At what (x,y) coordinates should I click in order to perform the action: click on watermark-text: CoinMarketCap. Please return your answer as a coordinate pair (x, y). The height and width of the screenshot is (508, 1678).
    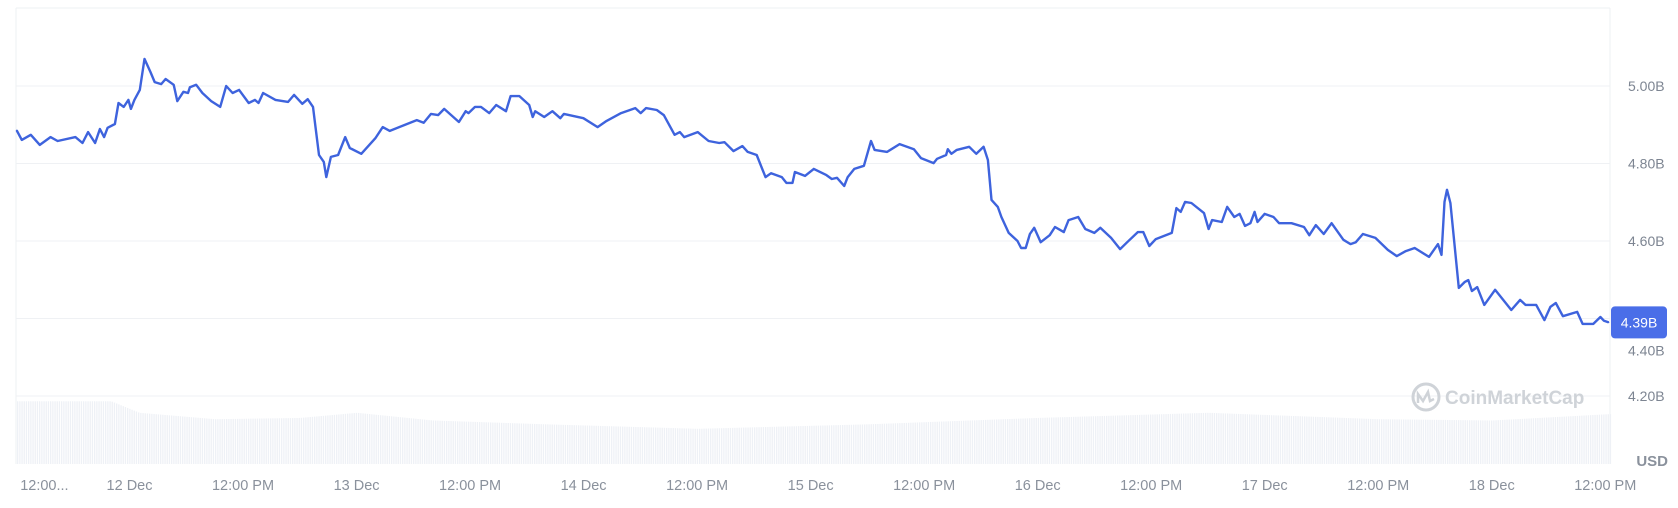
    Looking at the image, I should click on (1514, 398).